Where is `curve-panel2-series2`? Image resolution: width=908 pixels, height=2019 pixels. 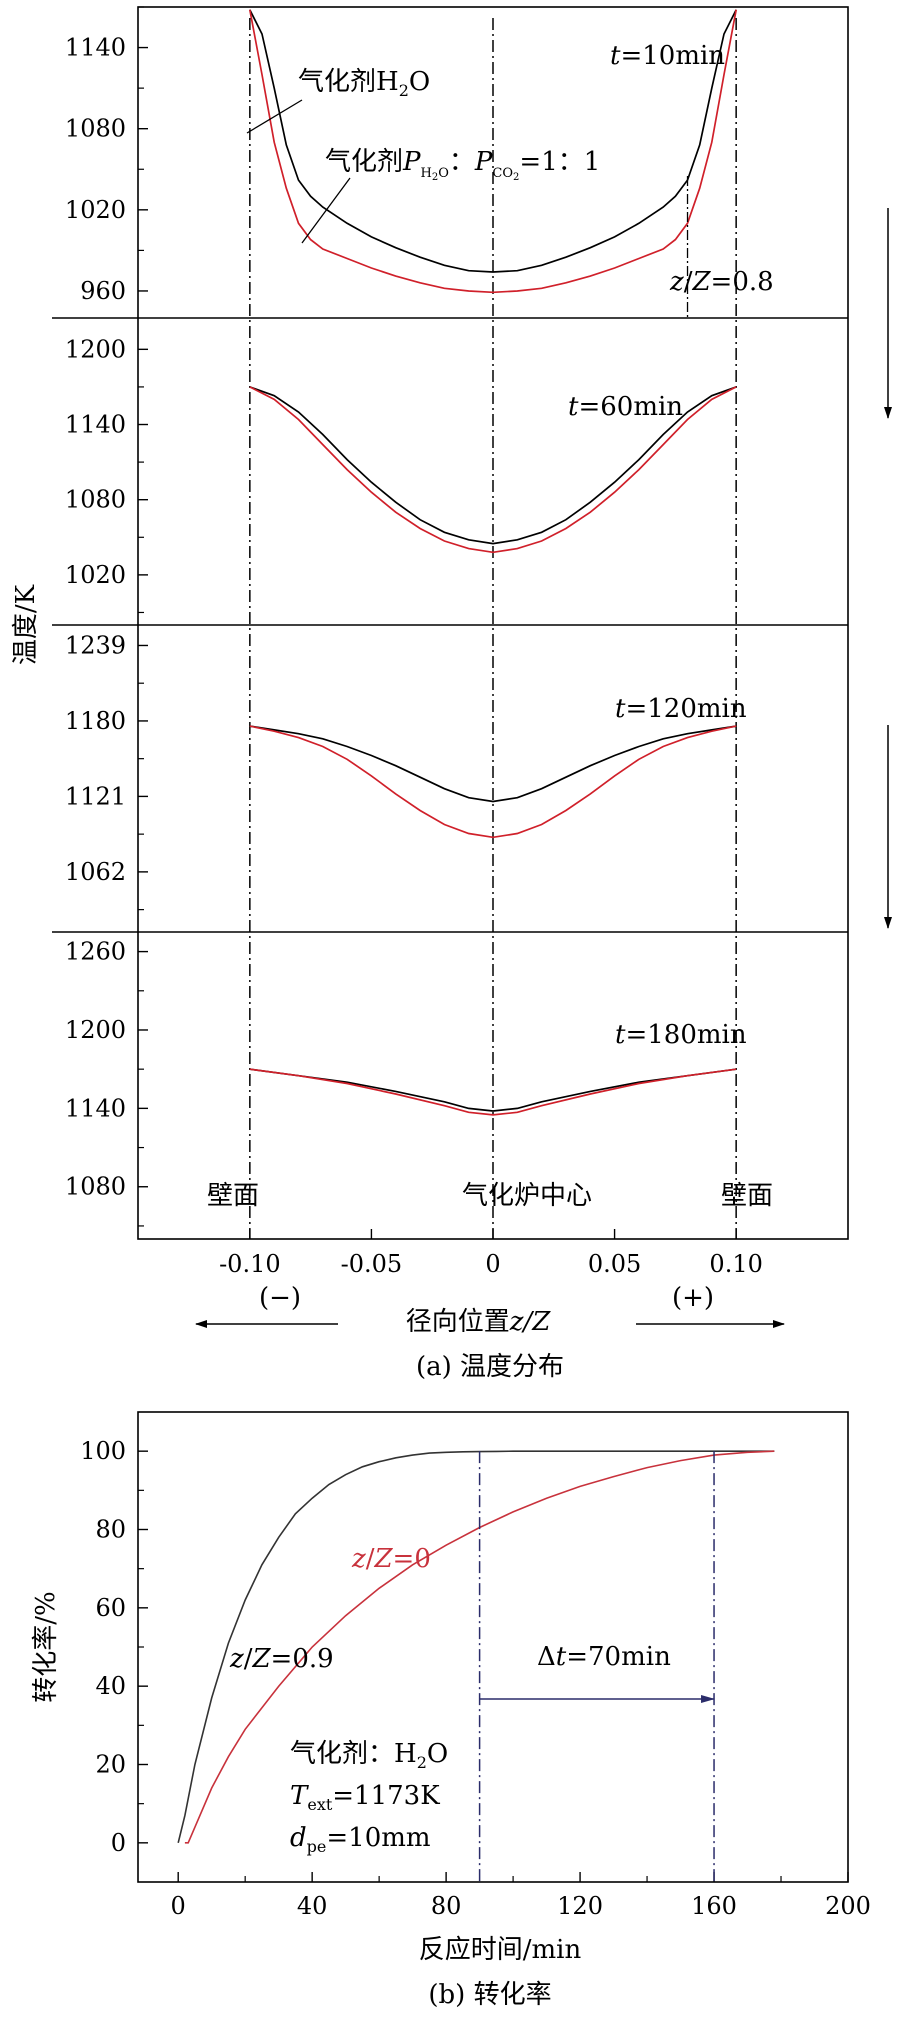 curve-panel2-series2 is located at coordinates (493, 470).